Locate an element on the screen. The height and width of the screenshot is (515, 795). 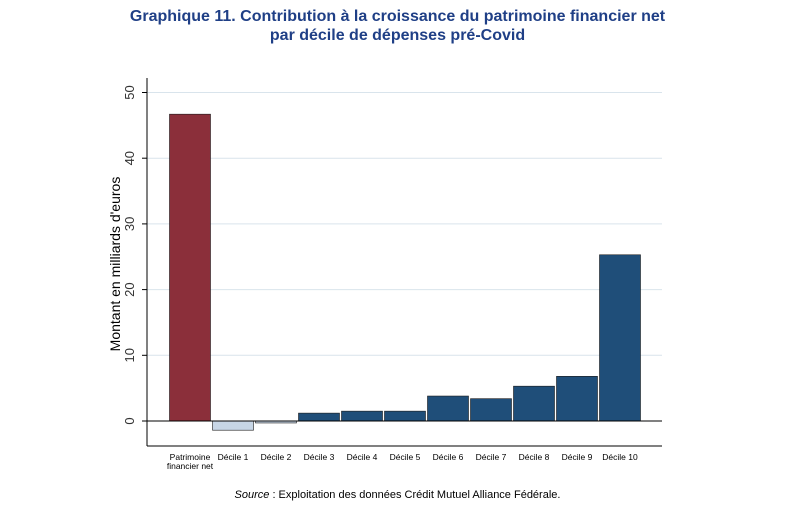
y-axis-label: Montant en milliards d'euros is located at coordinates (115, 264).